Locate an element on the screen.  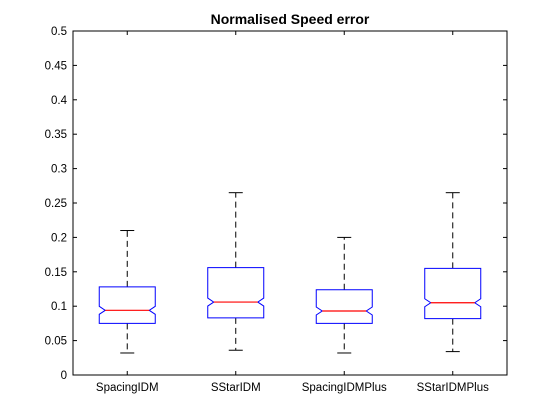
y-tick-label: 0.1 is located at coordinates (59, 307).